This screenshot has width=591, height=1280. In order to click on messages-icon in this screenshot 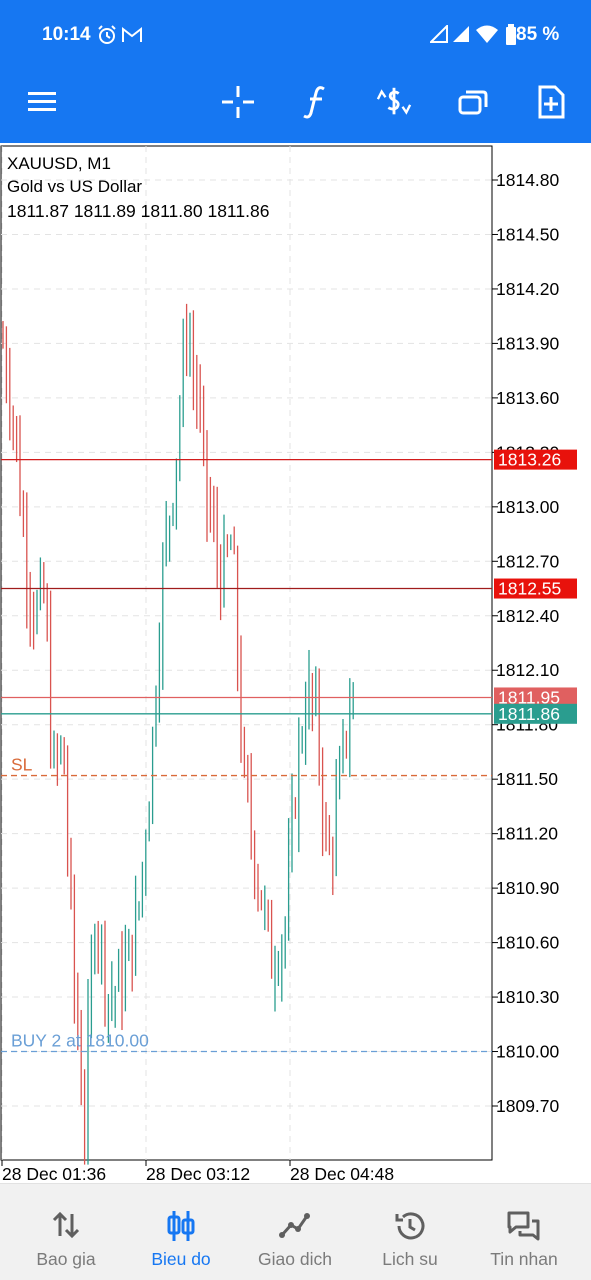, I will do `click(524, 1226)`.